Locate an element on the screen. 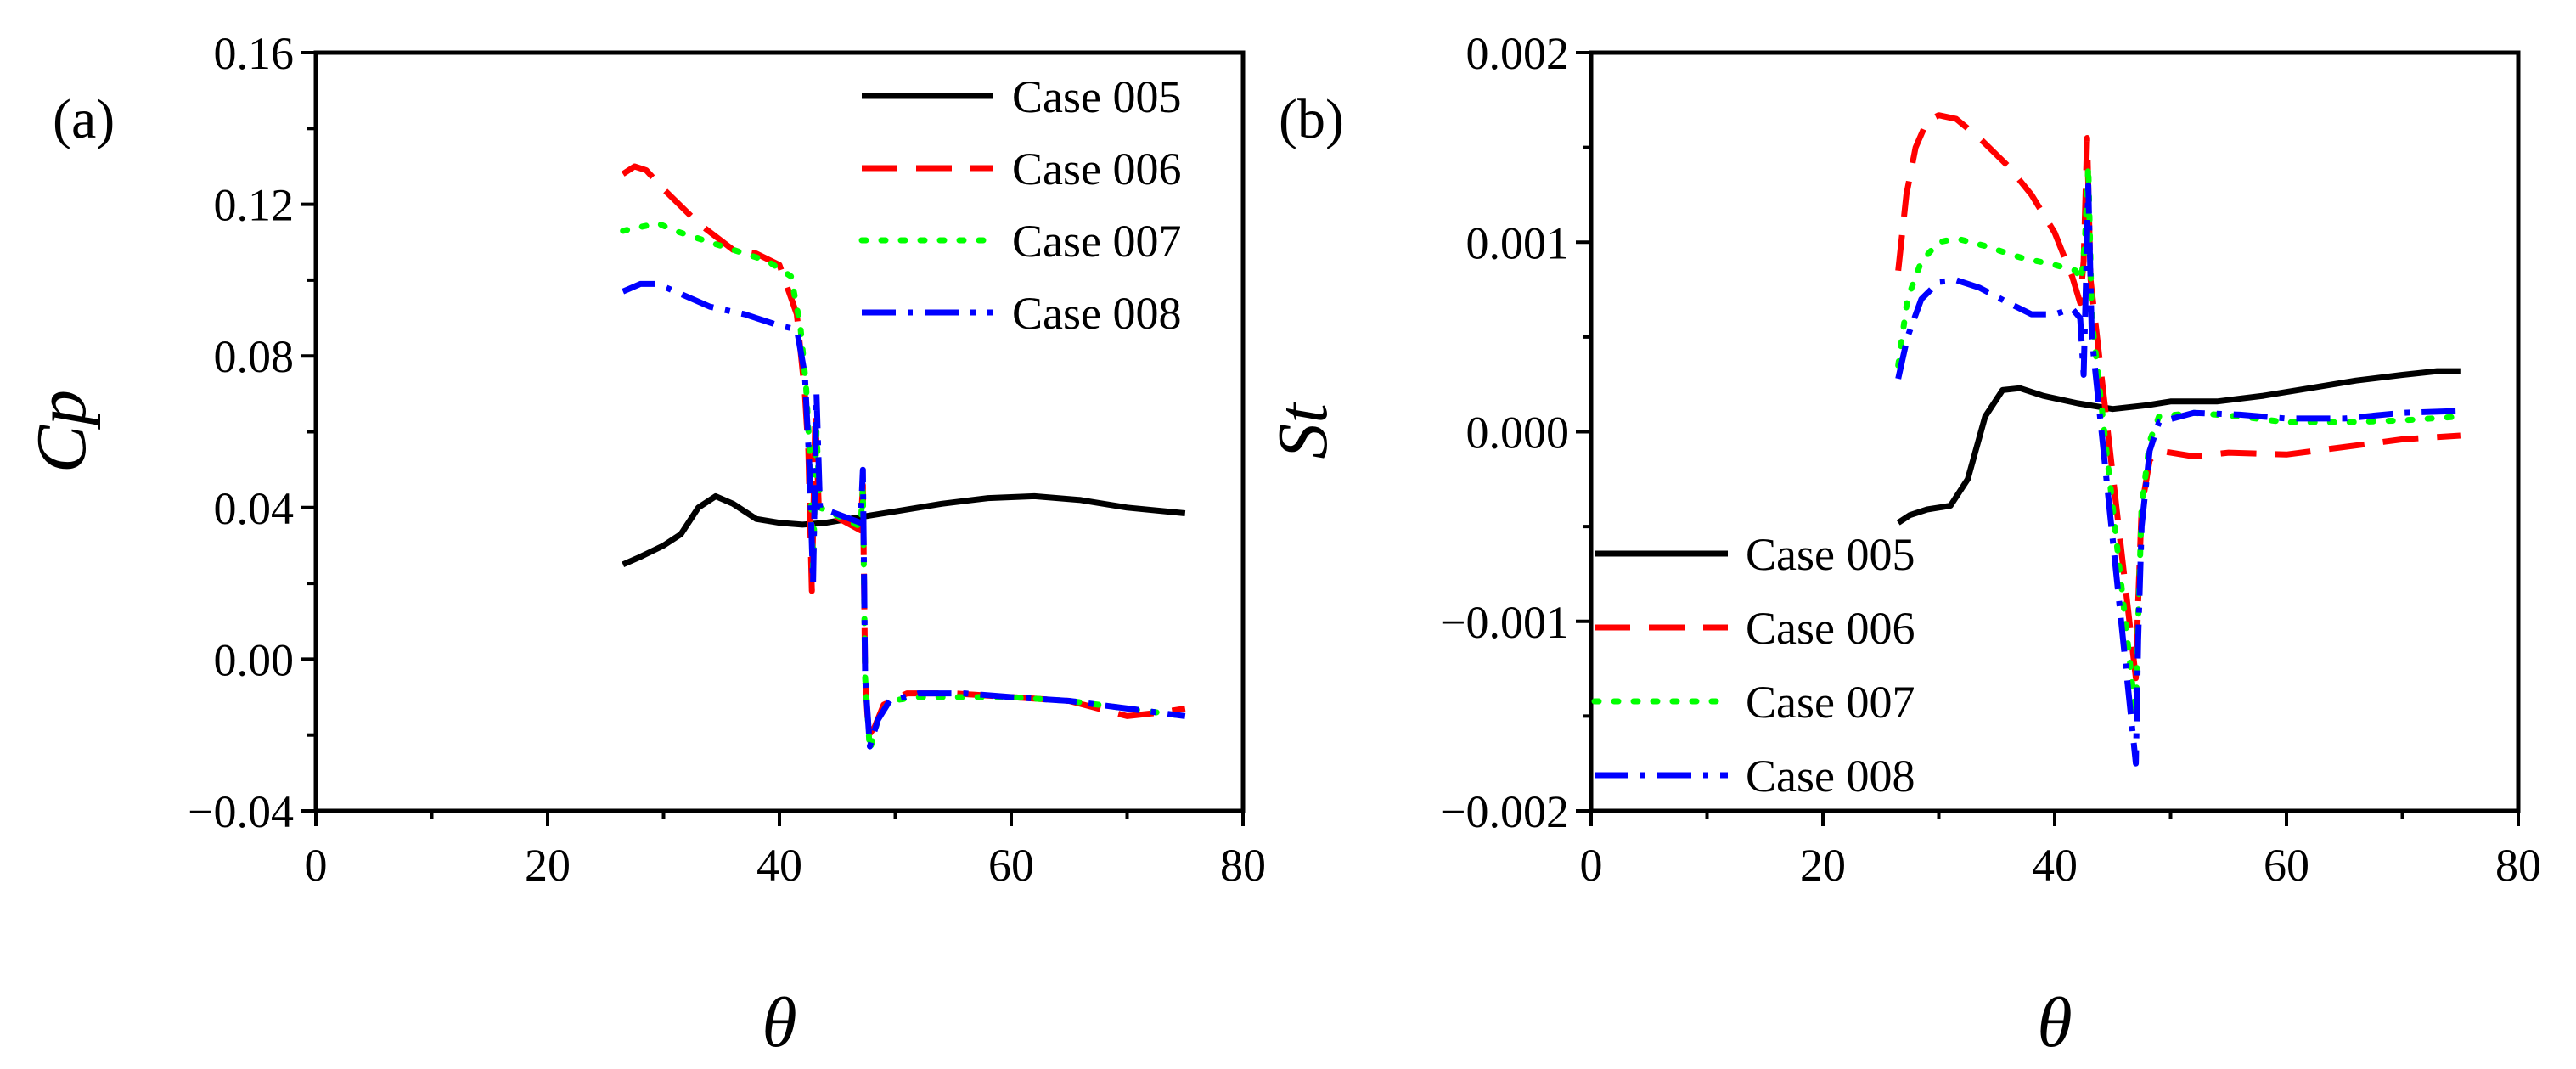 The height and width of the screenshot is (1069, 2576). panel-a-legend-label: Case 008 is located at coordinates (1096, 314).